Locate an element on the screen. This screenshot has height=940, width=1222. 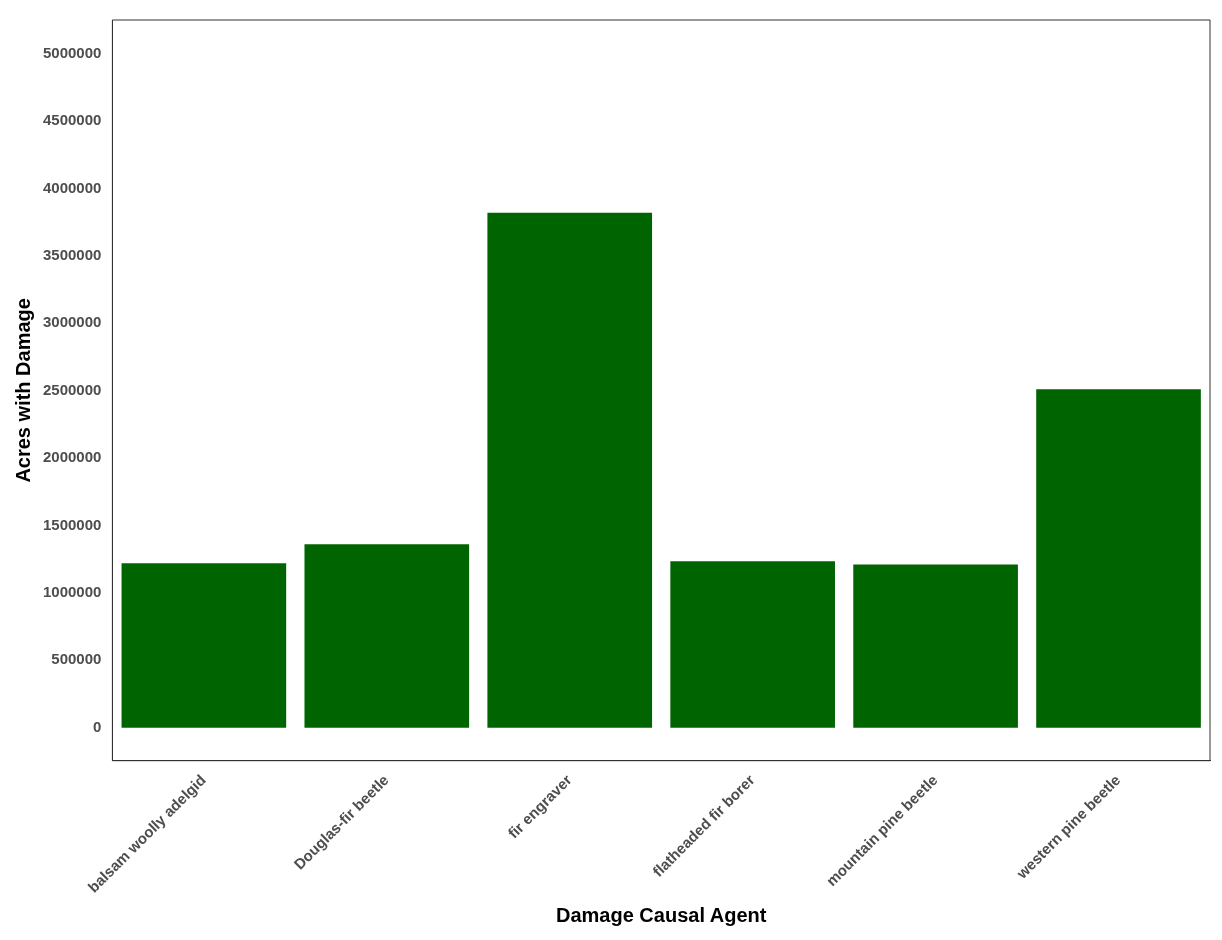
y-tick-label: 3500000 is located at coordinates (72, 255).